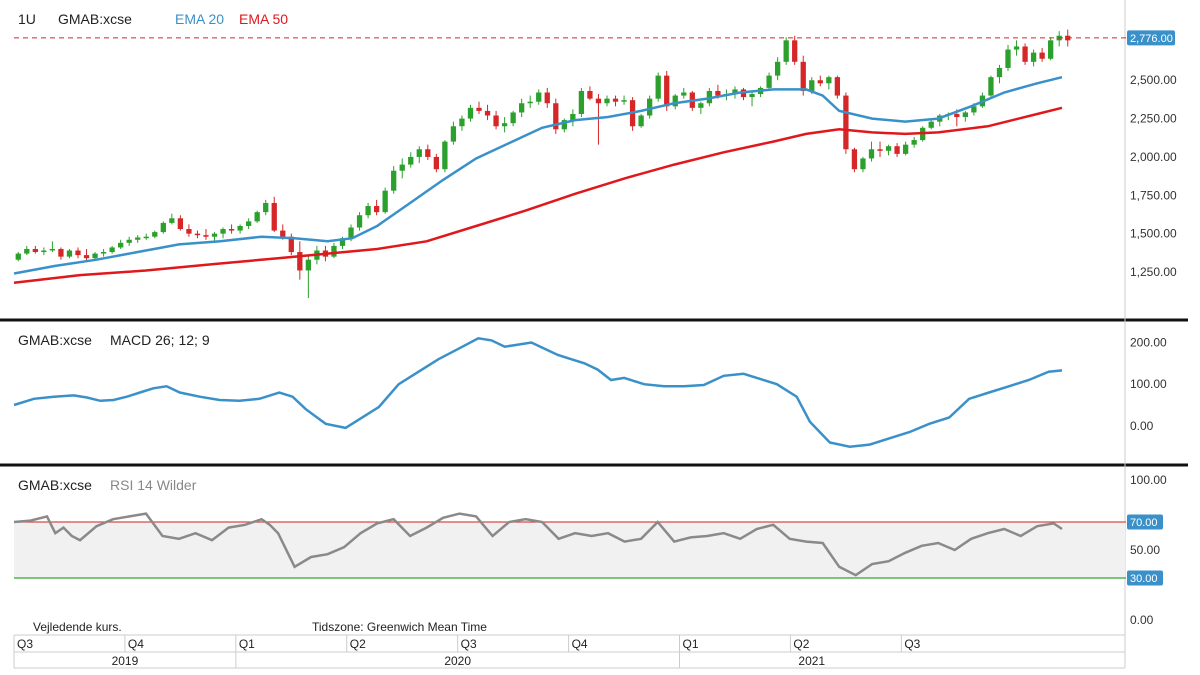 The height and width of the screenshot is (675, 1200). I want to click on rsi-indicator-label: RSI 14 Wilder, so click(153, 485).